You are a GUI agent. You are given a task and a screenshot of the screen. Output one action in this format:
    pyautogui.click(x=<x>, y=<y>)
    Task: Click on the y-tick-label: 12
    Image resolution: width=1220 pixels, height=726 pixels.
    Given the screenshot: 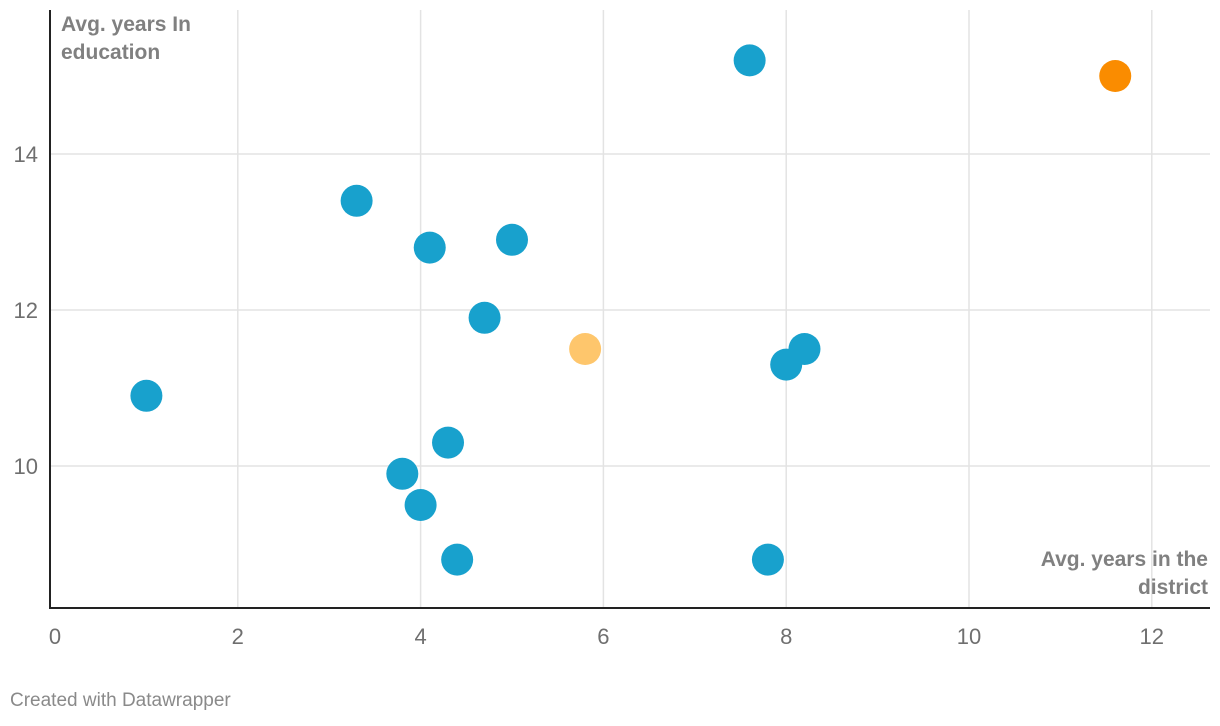 What is the action you would take?
    pyautogui.click(x=26, y=310)
    